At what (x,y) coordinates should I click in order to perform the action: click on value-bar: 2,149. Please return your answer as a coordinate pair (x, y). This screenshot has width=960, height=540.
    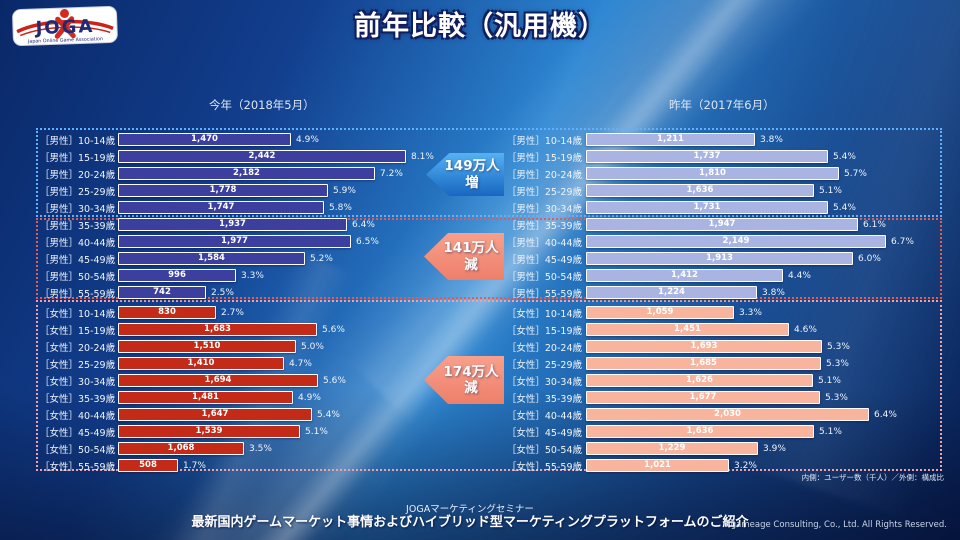
    Looking at the image, I should click on (736, 241).